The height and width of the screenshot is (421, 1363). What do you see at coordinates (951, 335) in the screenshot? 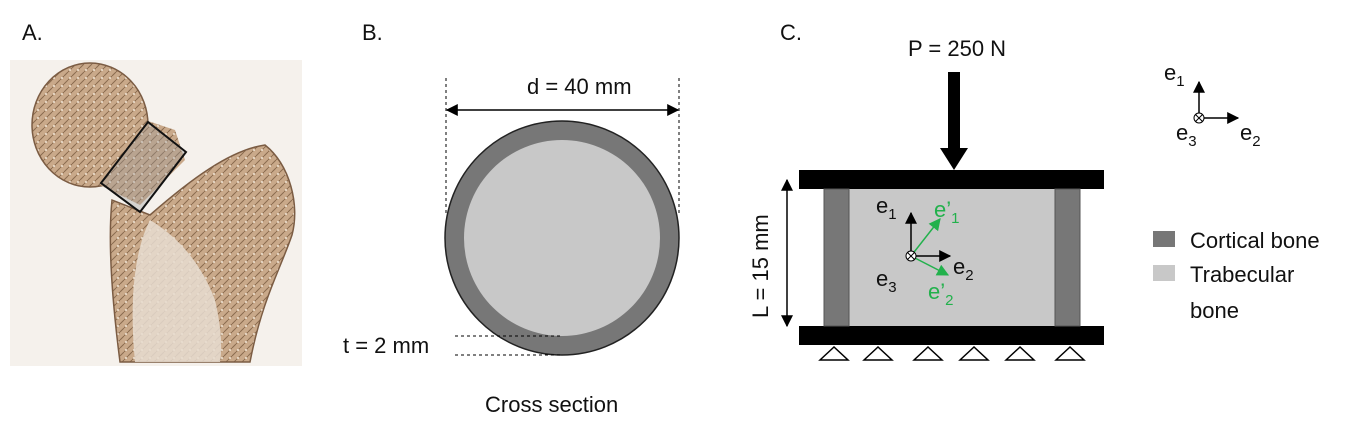
I see `bottom-plate` at bounding box center [951, 335].